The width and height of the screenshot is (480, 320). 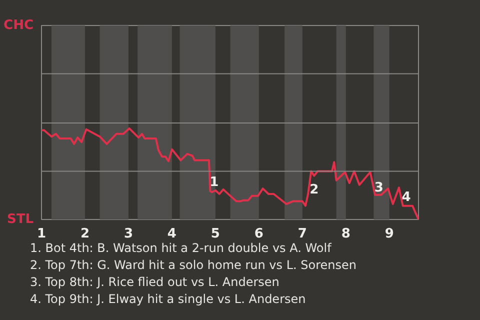 What do you see at coordinates (41, 234) in the screenshot?
I see `x-tick-label: 1` at bounding box center [41, 234].